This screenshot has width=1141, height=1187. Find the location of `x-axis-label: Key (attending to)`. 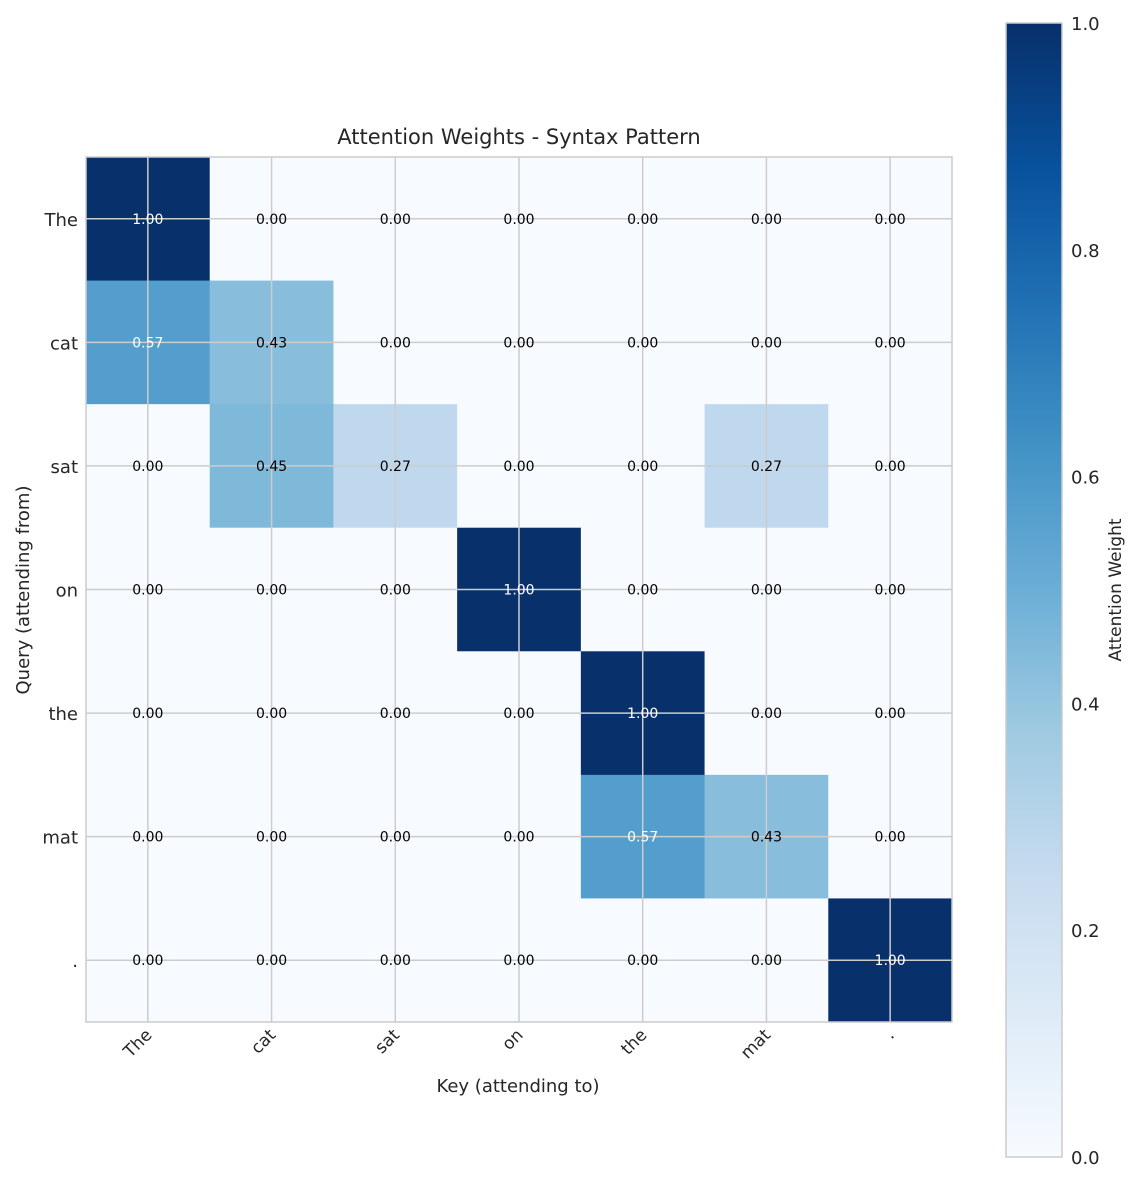

x-axis-label: Key (attending to) is located at coordinates (517, 1086).